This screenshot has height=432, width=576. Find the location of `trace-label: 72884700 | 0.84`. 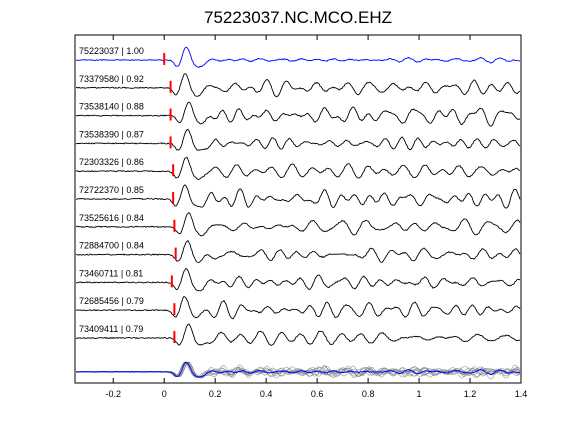

trace-label: 72884700 | 0.84 is located at coordinates (111, 246).